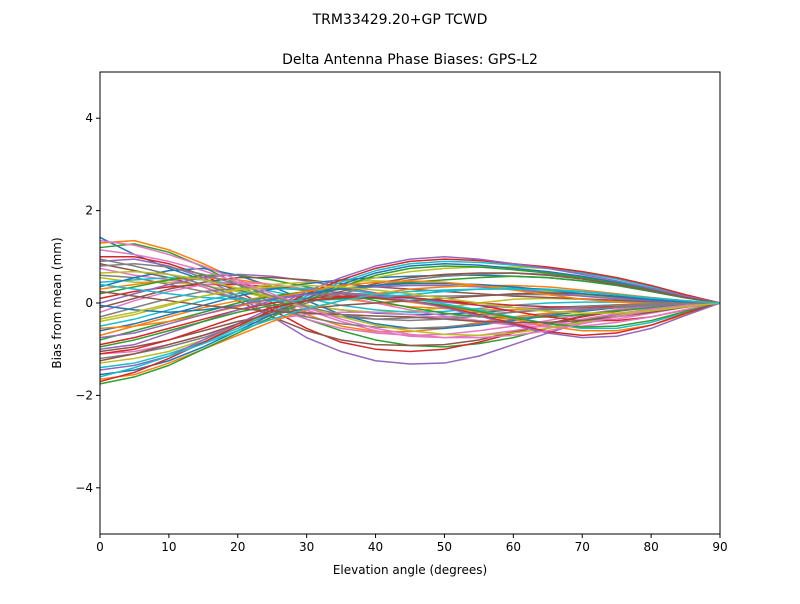  What do you see at coordinates (89, 211) in the screenshot?
I see `y-tick-label: 2` at bounding box center [89, 211].